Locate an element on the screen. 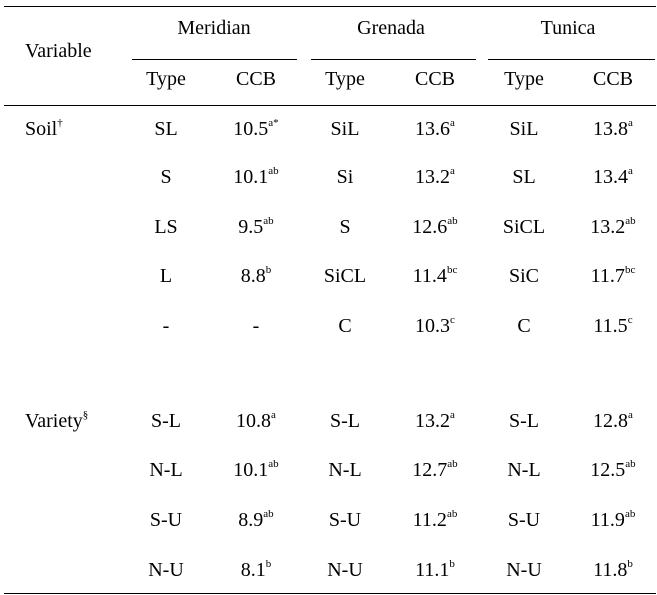 The width and height of the screenshot is (657, 595). ccb-value: 11.4 is located at coordinates (429, 276).